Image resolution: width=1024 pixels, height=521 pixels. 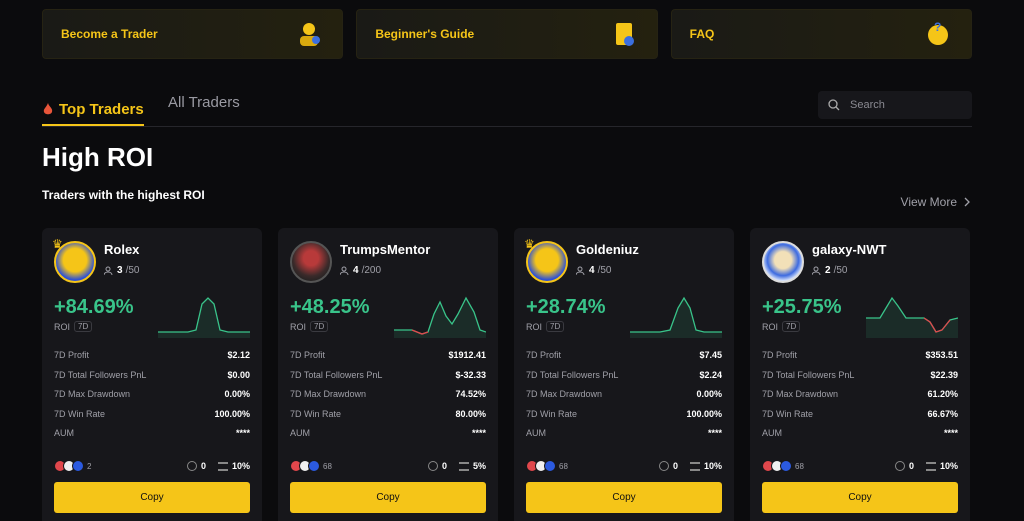 I want to click on tab-label: Top Traders, so click(x=101, y=109).